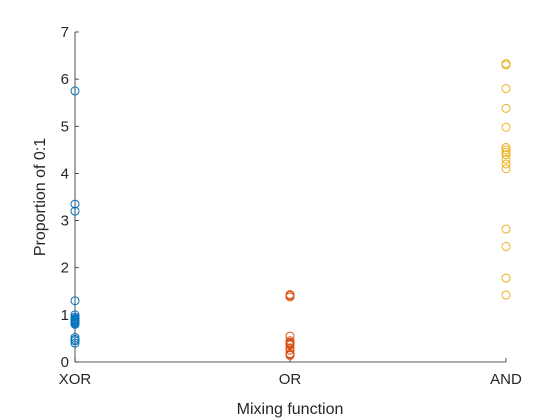 This screenshot has width=560, height=420. I want to click on y-tick-label: 2, so click(65, 268).